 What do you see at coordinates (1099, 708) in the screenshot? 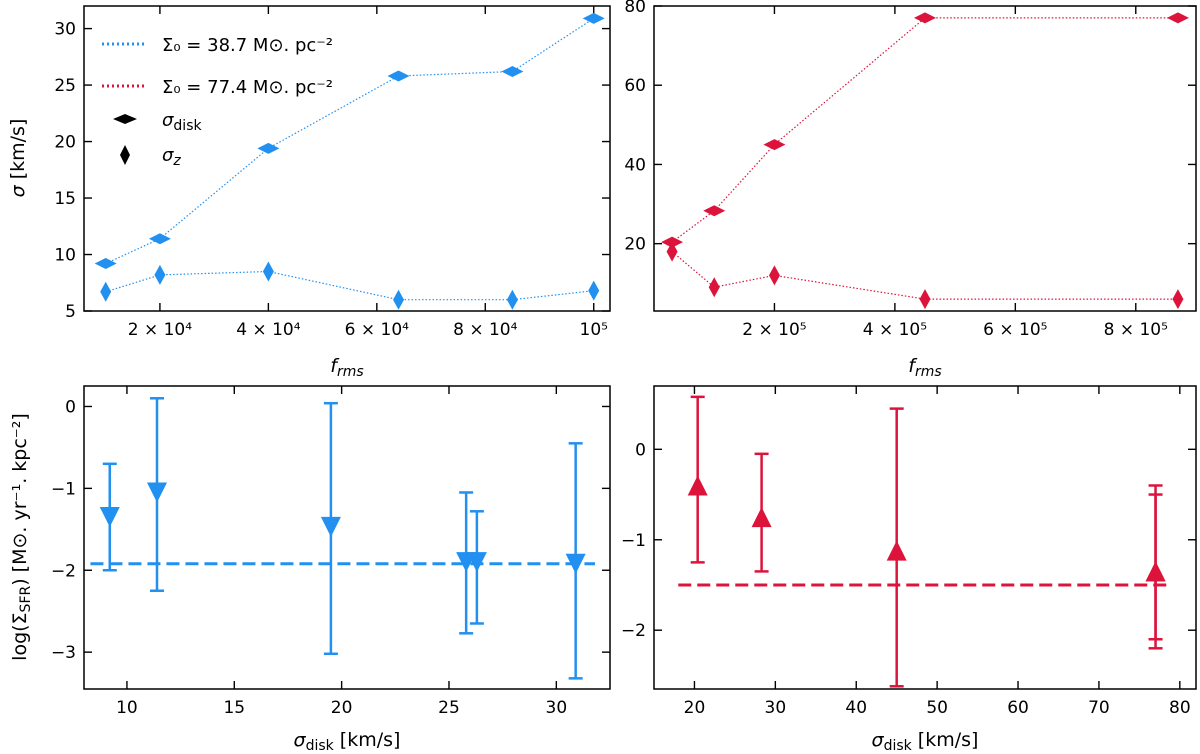
I see `x-tick-label: 70` at bounding box center [1099, 708].